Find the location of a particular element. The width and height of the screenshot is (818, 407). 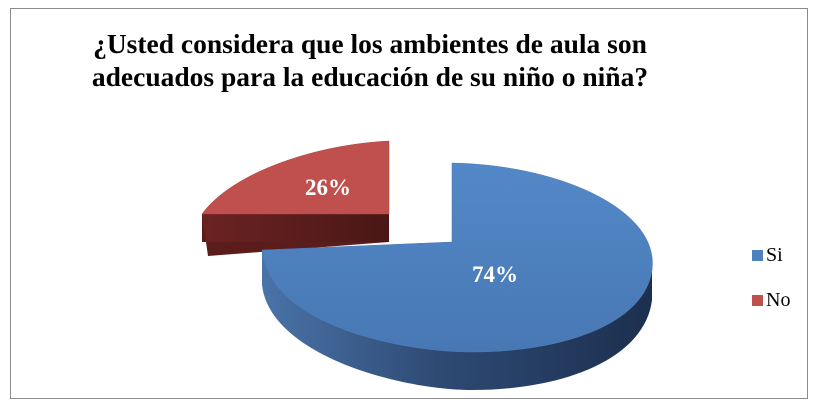

legend-label-no: No is located at coordinates (778, 299).